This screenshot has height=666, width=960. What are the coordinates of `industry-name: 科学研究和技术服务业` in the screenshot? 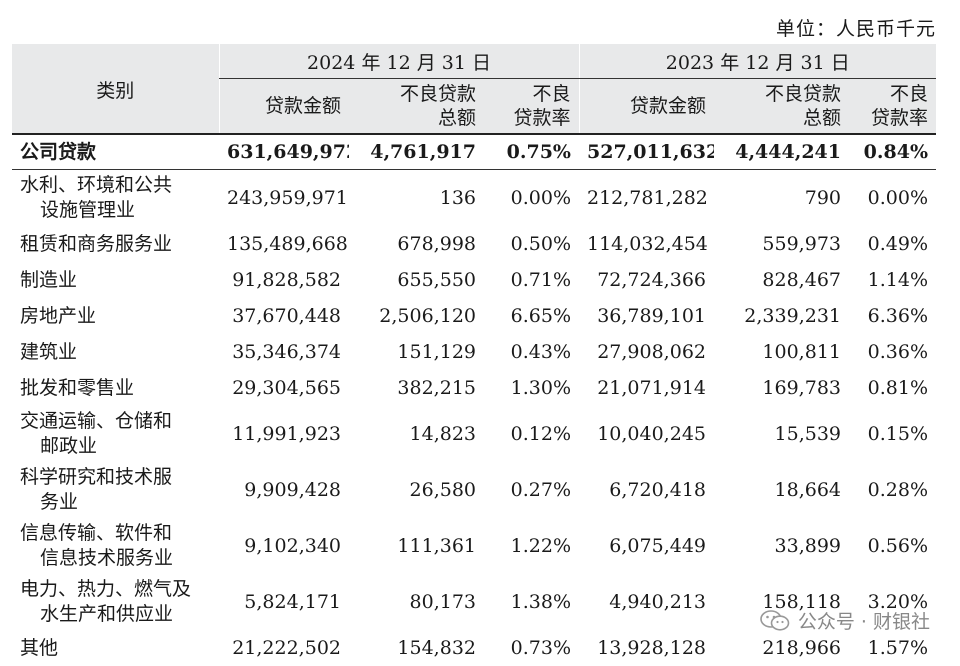 It's located at (115, 490).